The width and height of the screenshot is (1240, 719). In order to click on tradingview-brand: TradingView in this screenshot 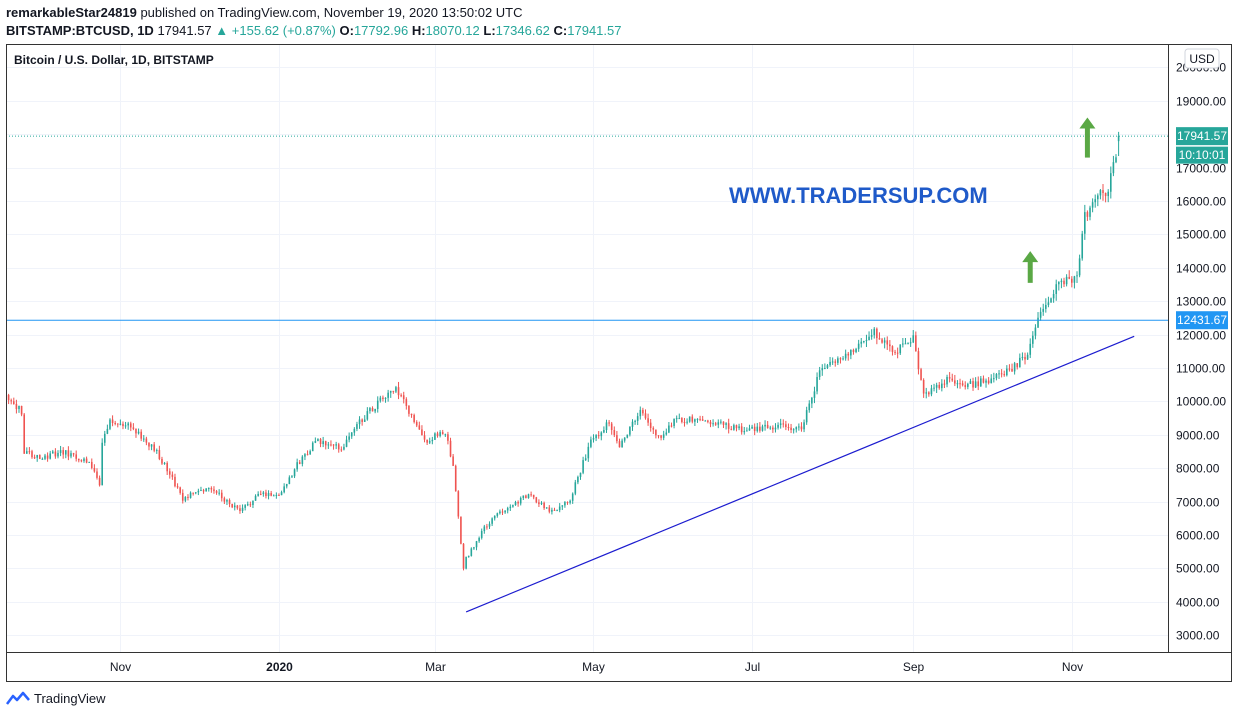, I will do `click(70, 698)`.